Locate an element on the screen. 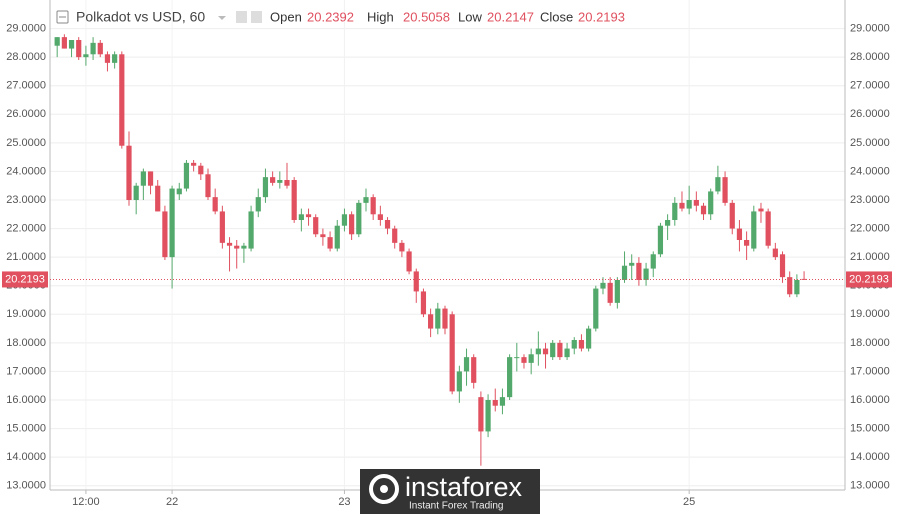 The image size is (900, 514). y-tick-label: 19.0000 is located at coordinates (870, 314).